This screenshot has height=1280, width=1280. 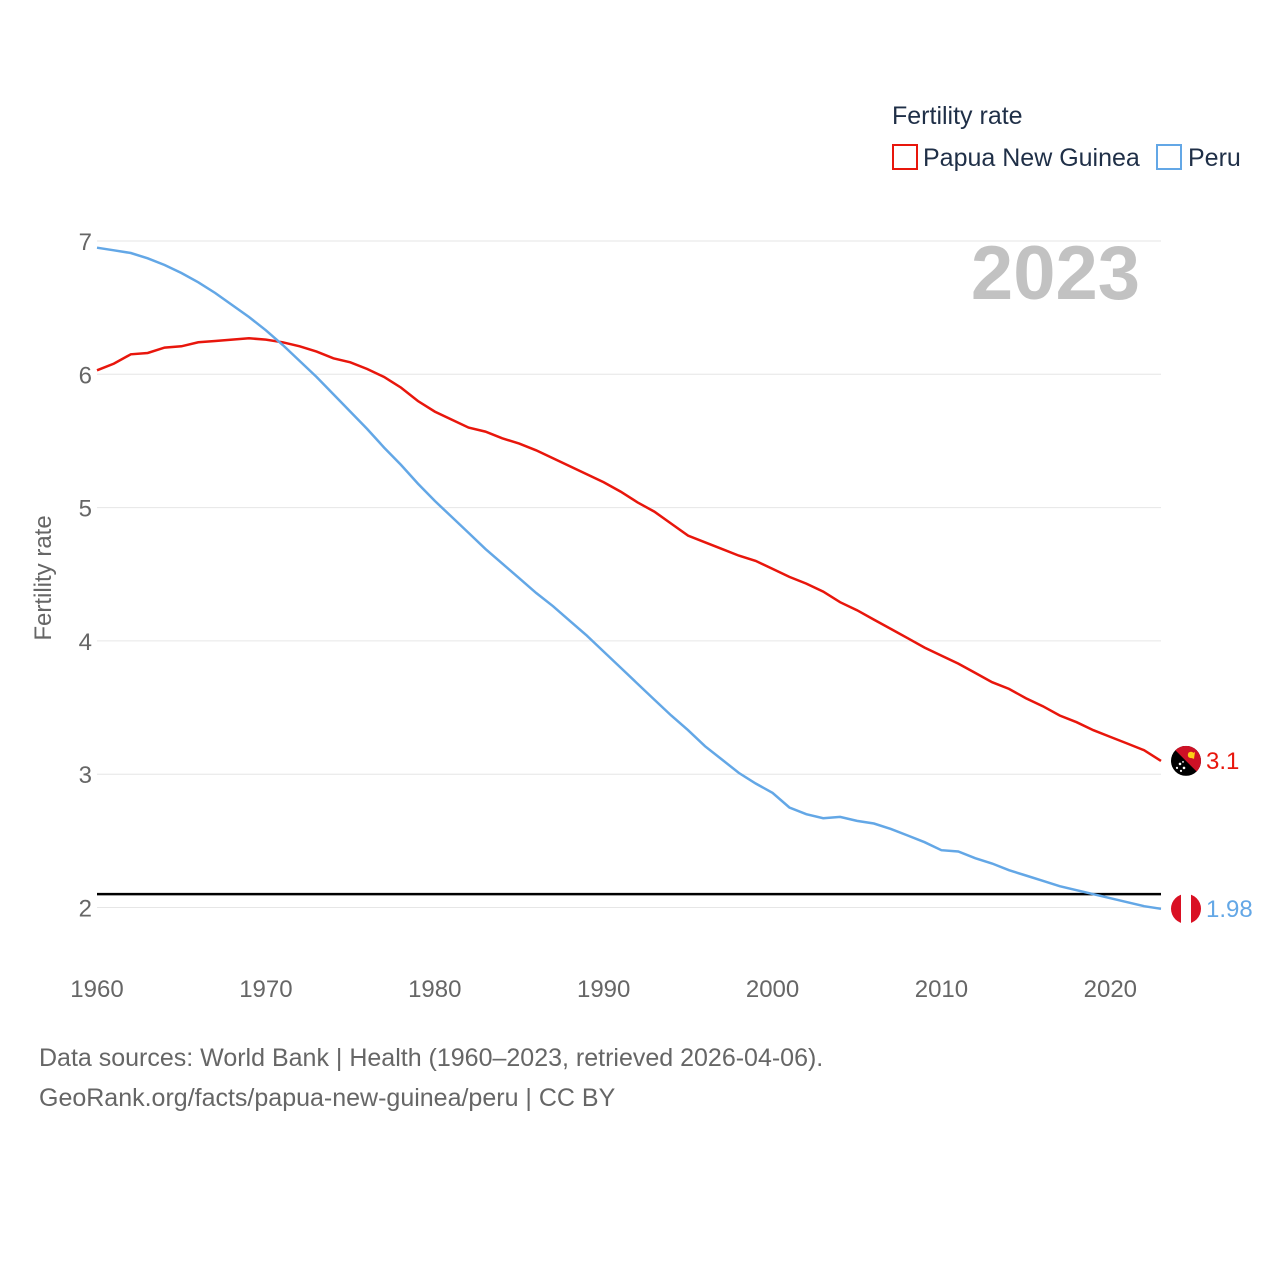 I want to click on legend-title: Fertility rate, so click(x=957, y=116).